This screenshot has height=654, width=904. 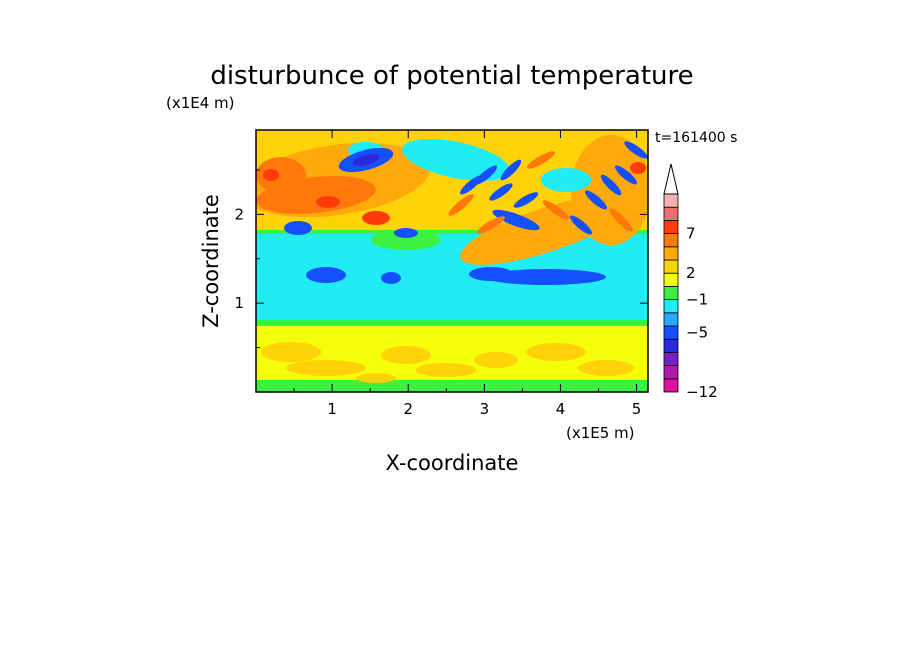 I want to click on chart-title: disturbunce of potential temperature, so click(x=451, y=76).